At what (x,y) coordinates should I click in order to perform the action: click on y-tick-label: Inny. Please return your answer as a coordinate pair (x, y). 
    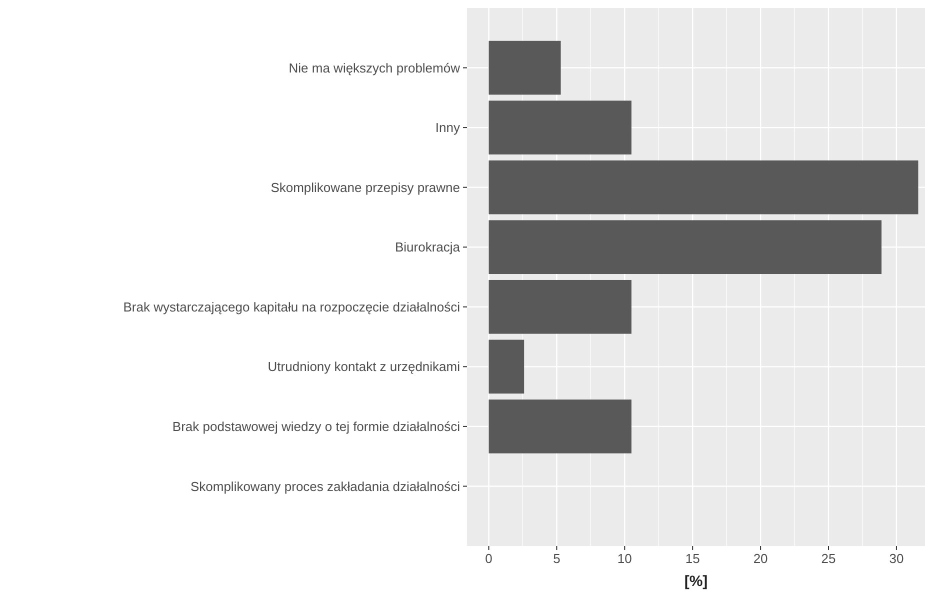
    Looking at the image, I should click on (447, 128).